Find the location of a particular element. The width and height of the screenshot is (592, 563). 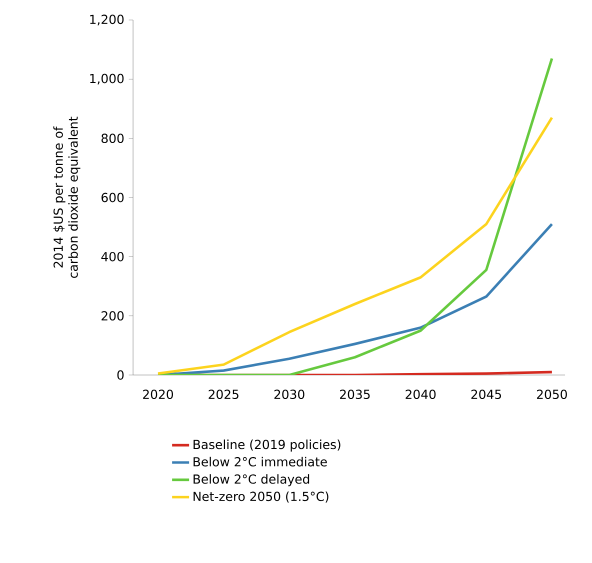

x-tick-label: 2020 is located at coordinates (158, 395).